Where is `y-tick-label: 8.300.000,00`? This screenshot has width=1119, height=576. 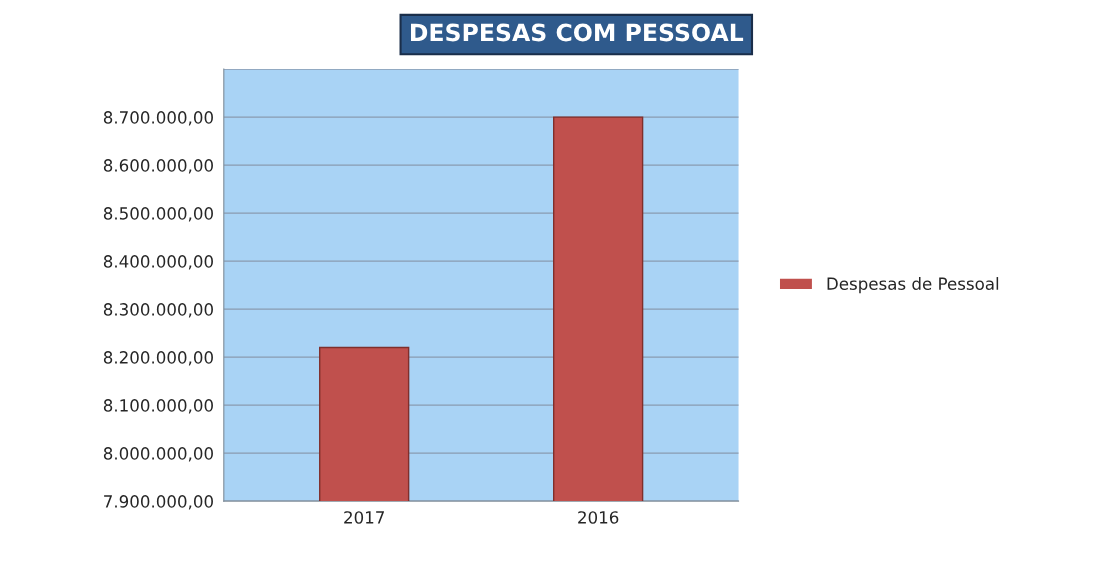 y-tick-label: 8.300.000,00 is located at coordinates (158, 310).